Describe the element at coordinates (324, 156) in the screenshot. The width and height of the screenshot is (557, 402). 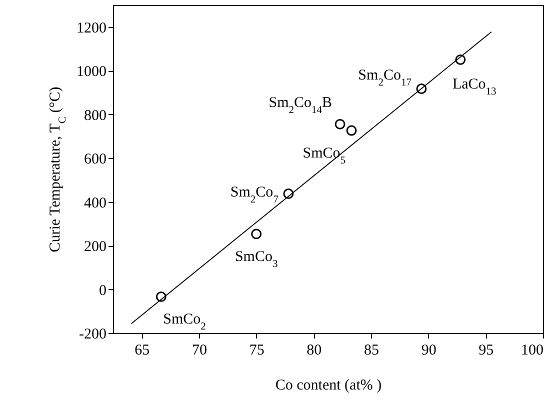
I see `annotation: SmCo$_{5}$` at that location.